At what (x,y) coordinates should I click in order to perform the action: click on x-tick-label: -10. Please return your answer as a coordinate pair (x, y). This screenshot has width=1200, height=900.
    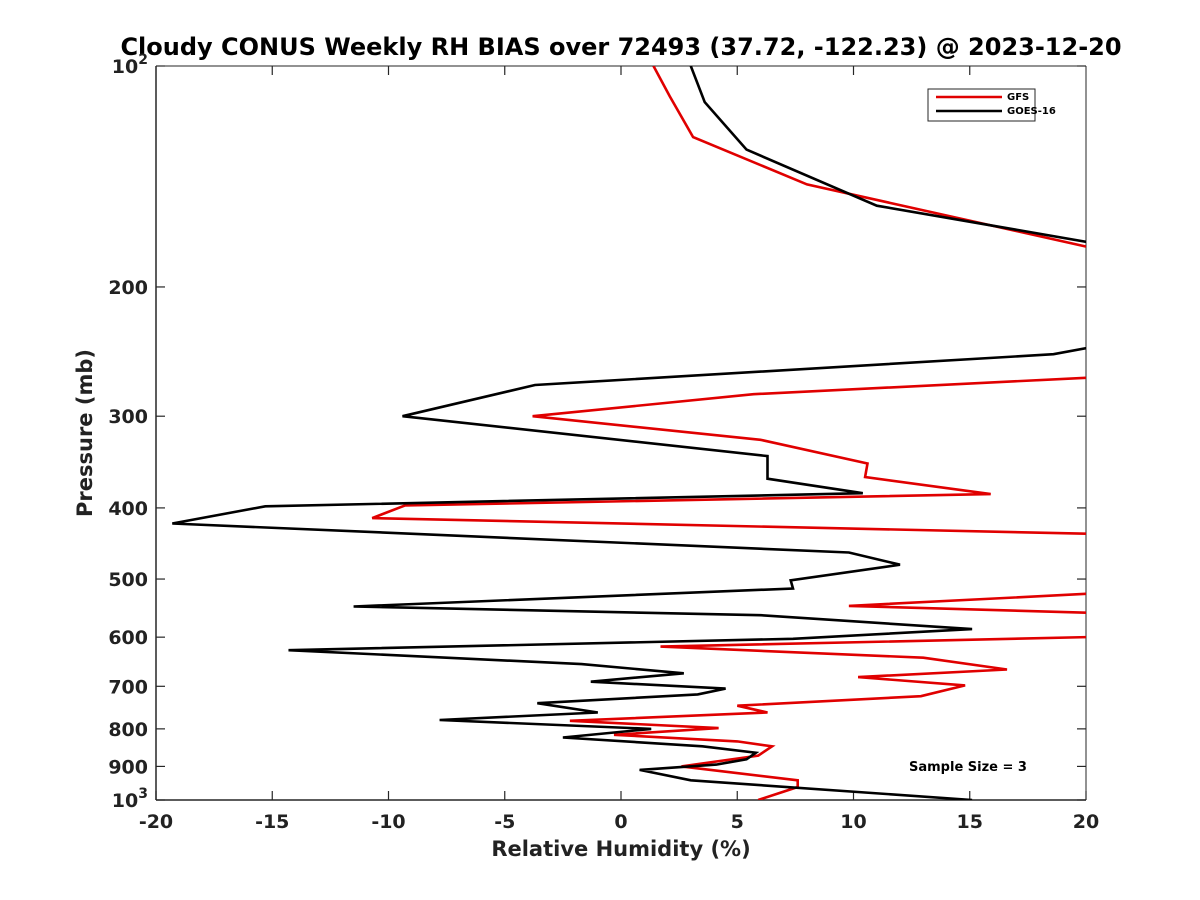
    Looking at the image, I should click on (388, 822).